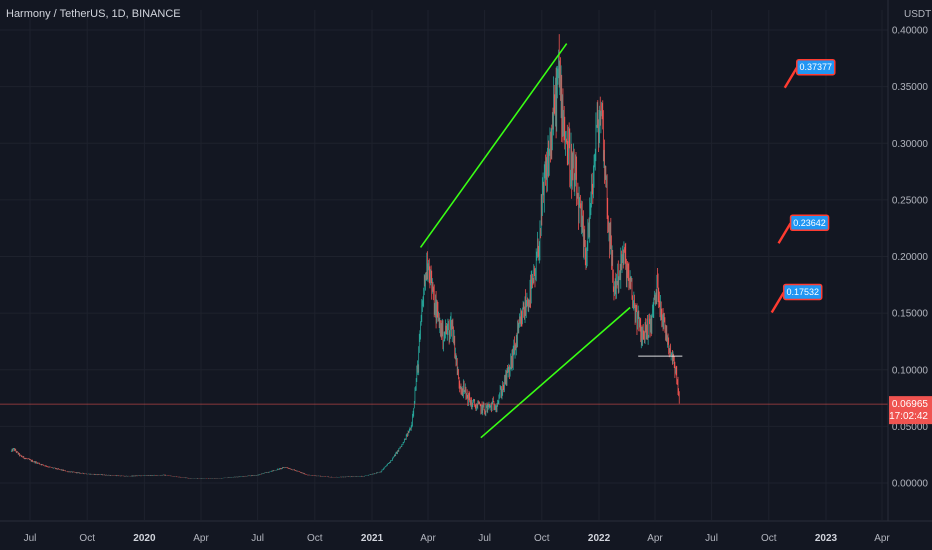 The width and height of the screenshot is (932, 550). Describe the element at coordinates (372, 538) in the screenshot. I see `x-tick-label: 2021` at that location.